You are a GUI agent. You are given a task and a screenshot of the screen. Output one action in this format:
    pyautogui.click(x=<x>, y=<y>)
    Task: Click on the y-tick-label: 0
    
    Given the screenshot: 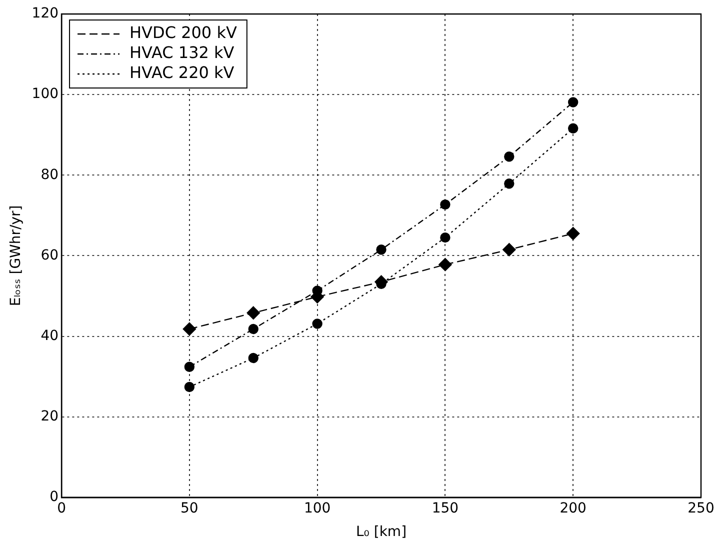 What is the action you would take?
    pyautogui.click(x=54, y=497)
    